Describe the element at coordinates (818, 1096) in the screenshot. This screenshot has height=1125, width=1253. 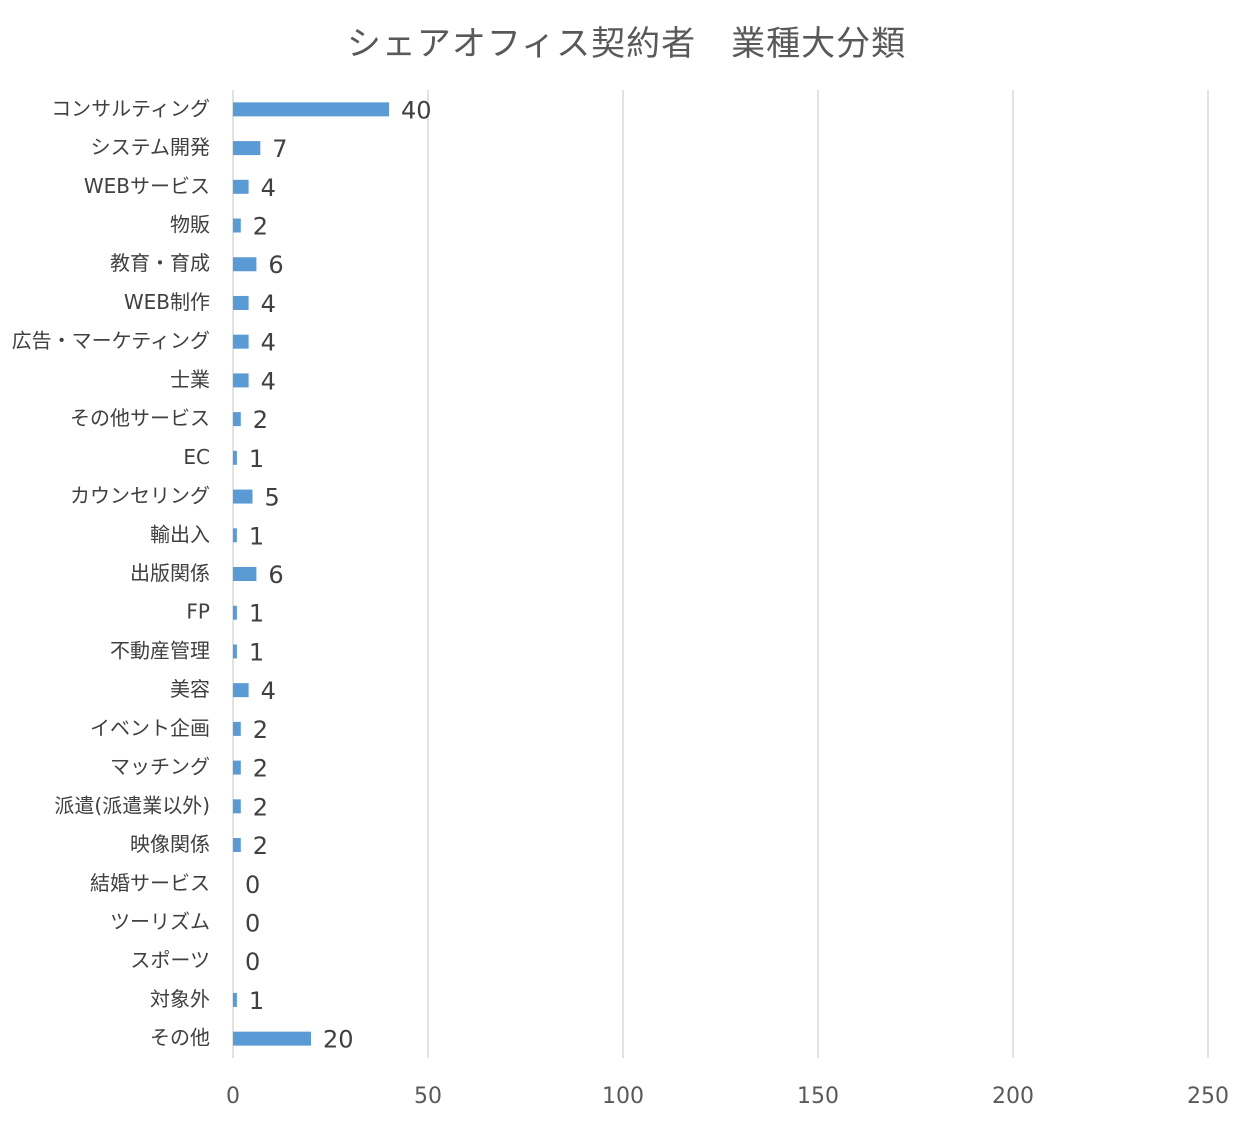
I see `x-tick-label: 150` at that location.